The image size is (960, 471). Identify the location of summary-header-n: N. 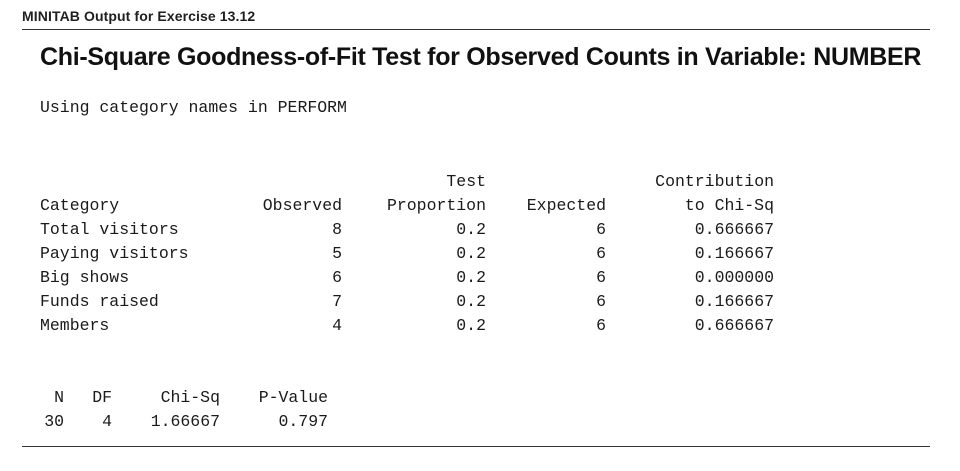
(59, 397).